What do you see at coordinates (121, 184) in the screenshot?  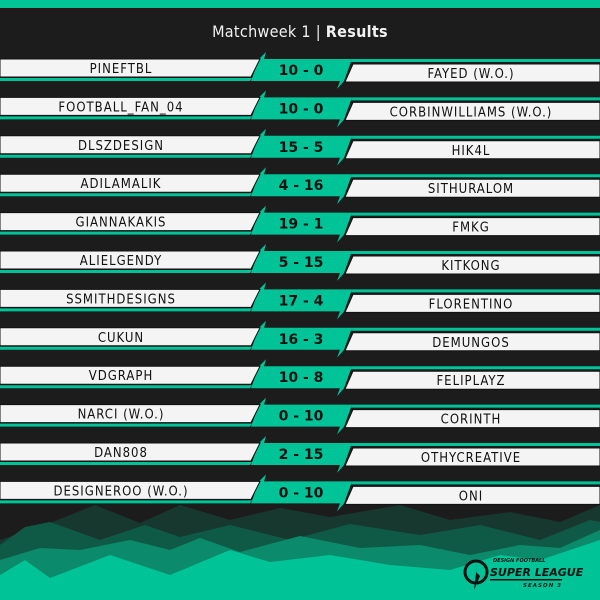 I see `home-team: ADILAMALIK` at bounding box center [121, 184].